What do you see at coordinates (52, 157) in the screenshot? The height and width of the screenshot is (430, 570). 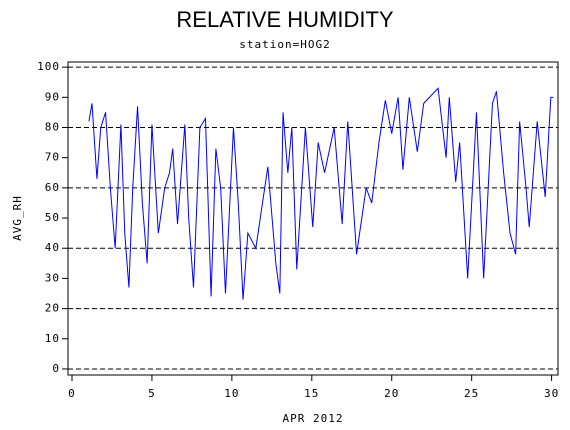 I see `y-tick-label: 70` at bounding box center [52, 157].